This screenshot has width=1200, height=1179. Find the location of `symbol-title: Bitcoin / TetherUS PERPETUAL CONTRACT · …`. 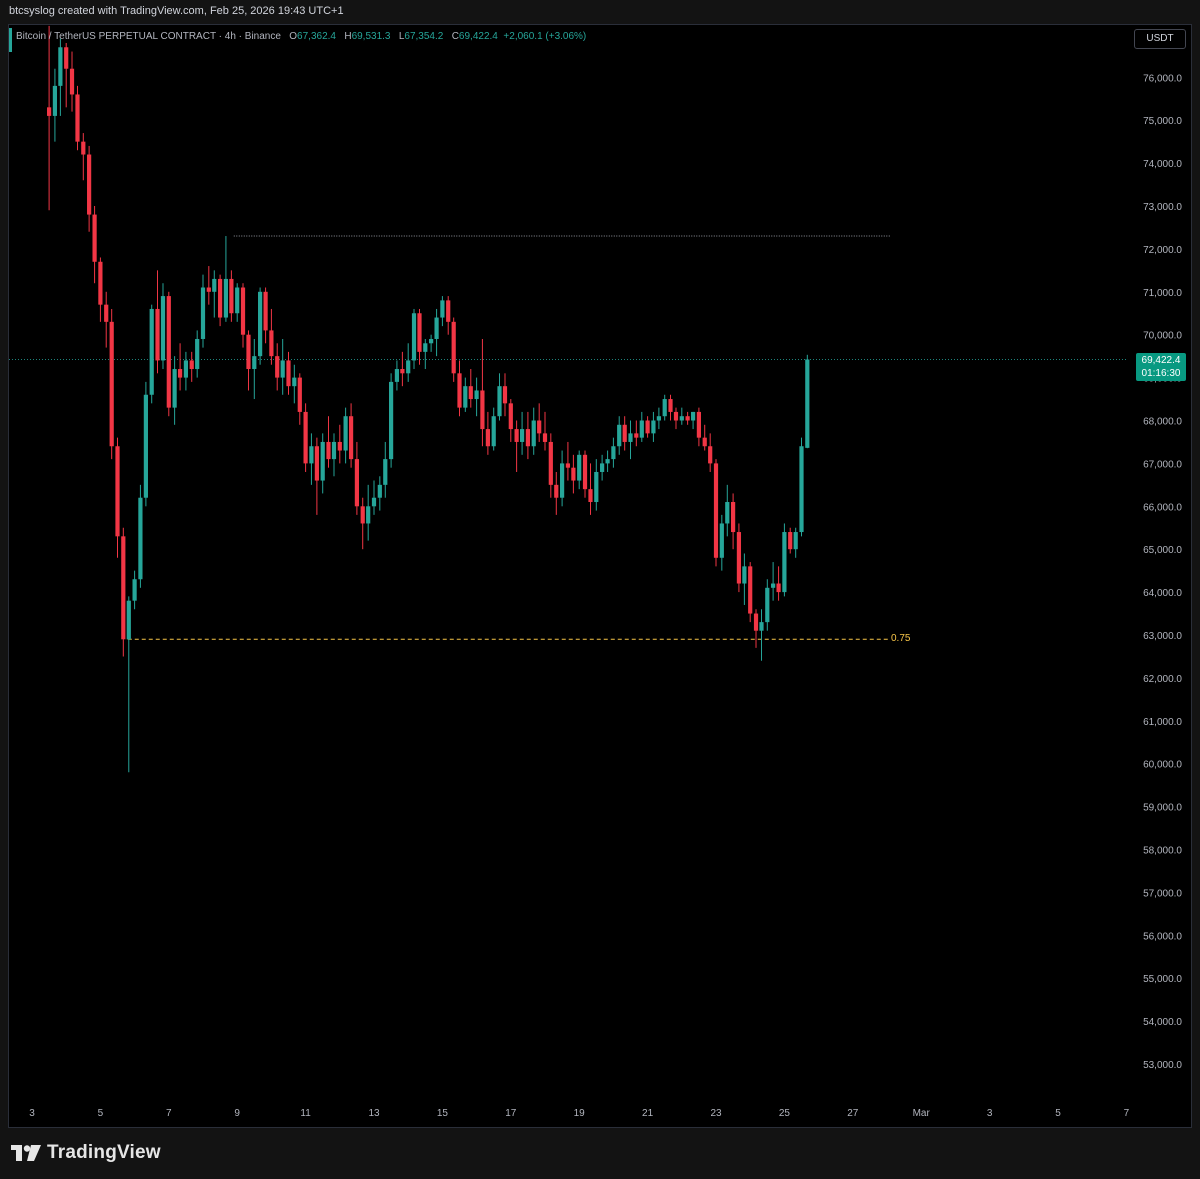

symbol-title: Bitcoin / TetherUS PERPETUAL CONTRACT · … is located at coordinates (148, 36).